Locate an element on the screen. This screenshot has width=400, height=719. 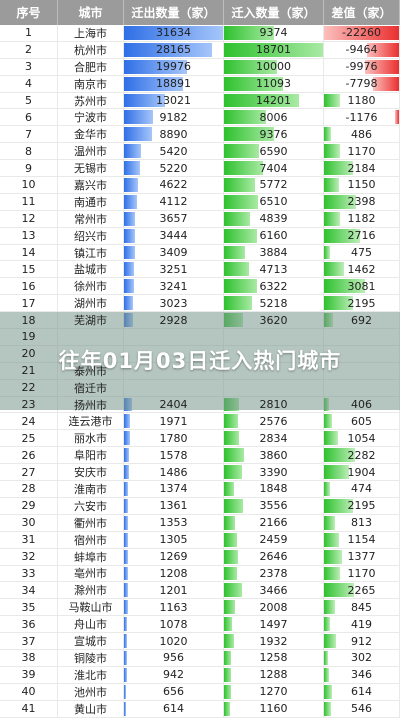
table-row: 16 徐州市 3241 6322 3081 is located at coordinates (200, 287).